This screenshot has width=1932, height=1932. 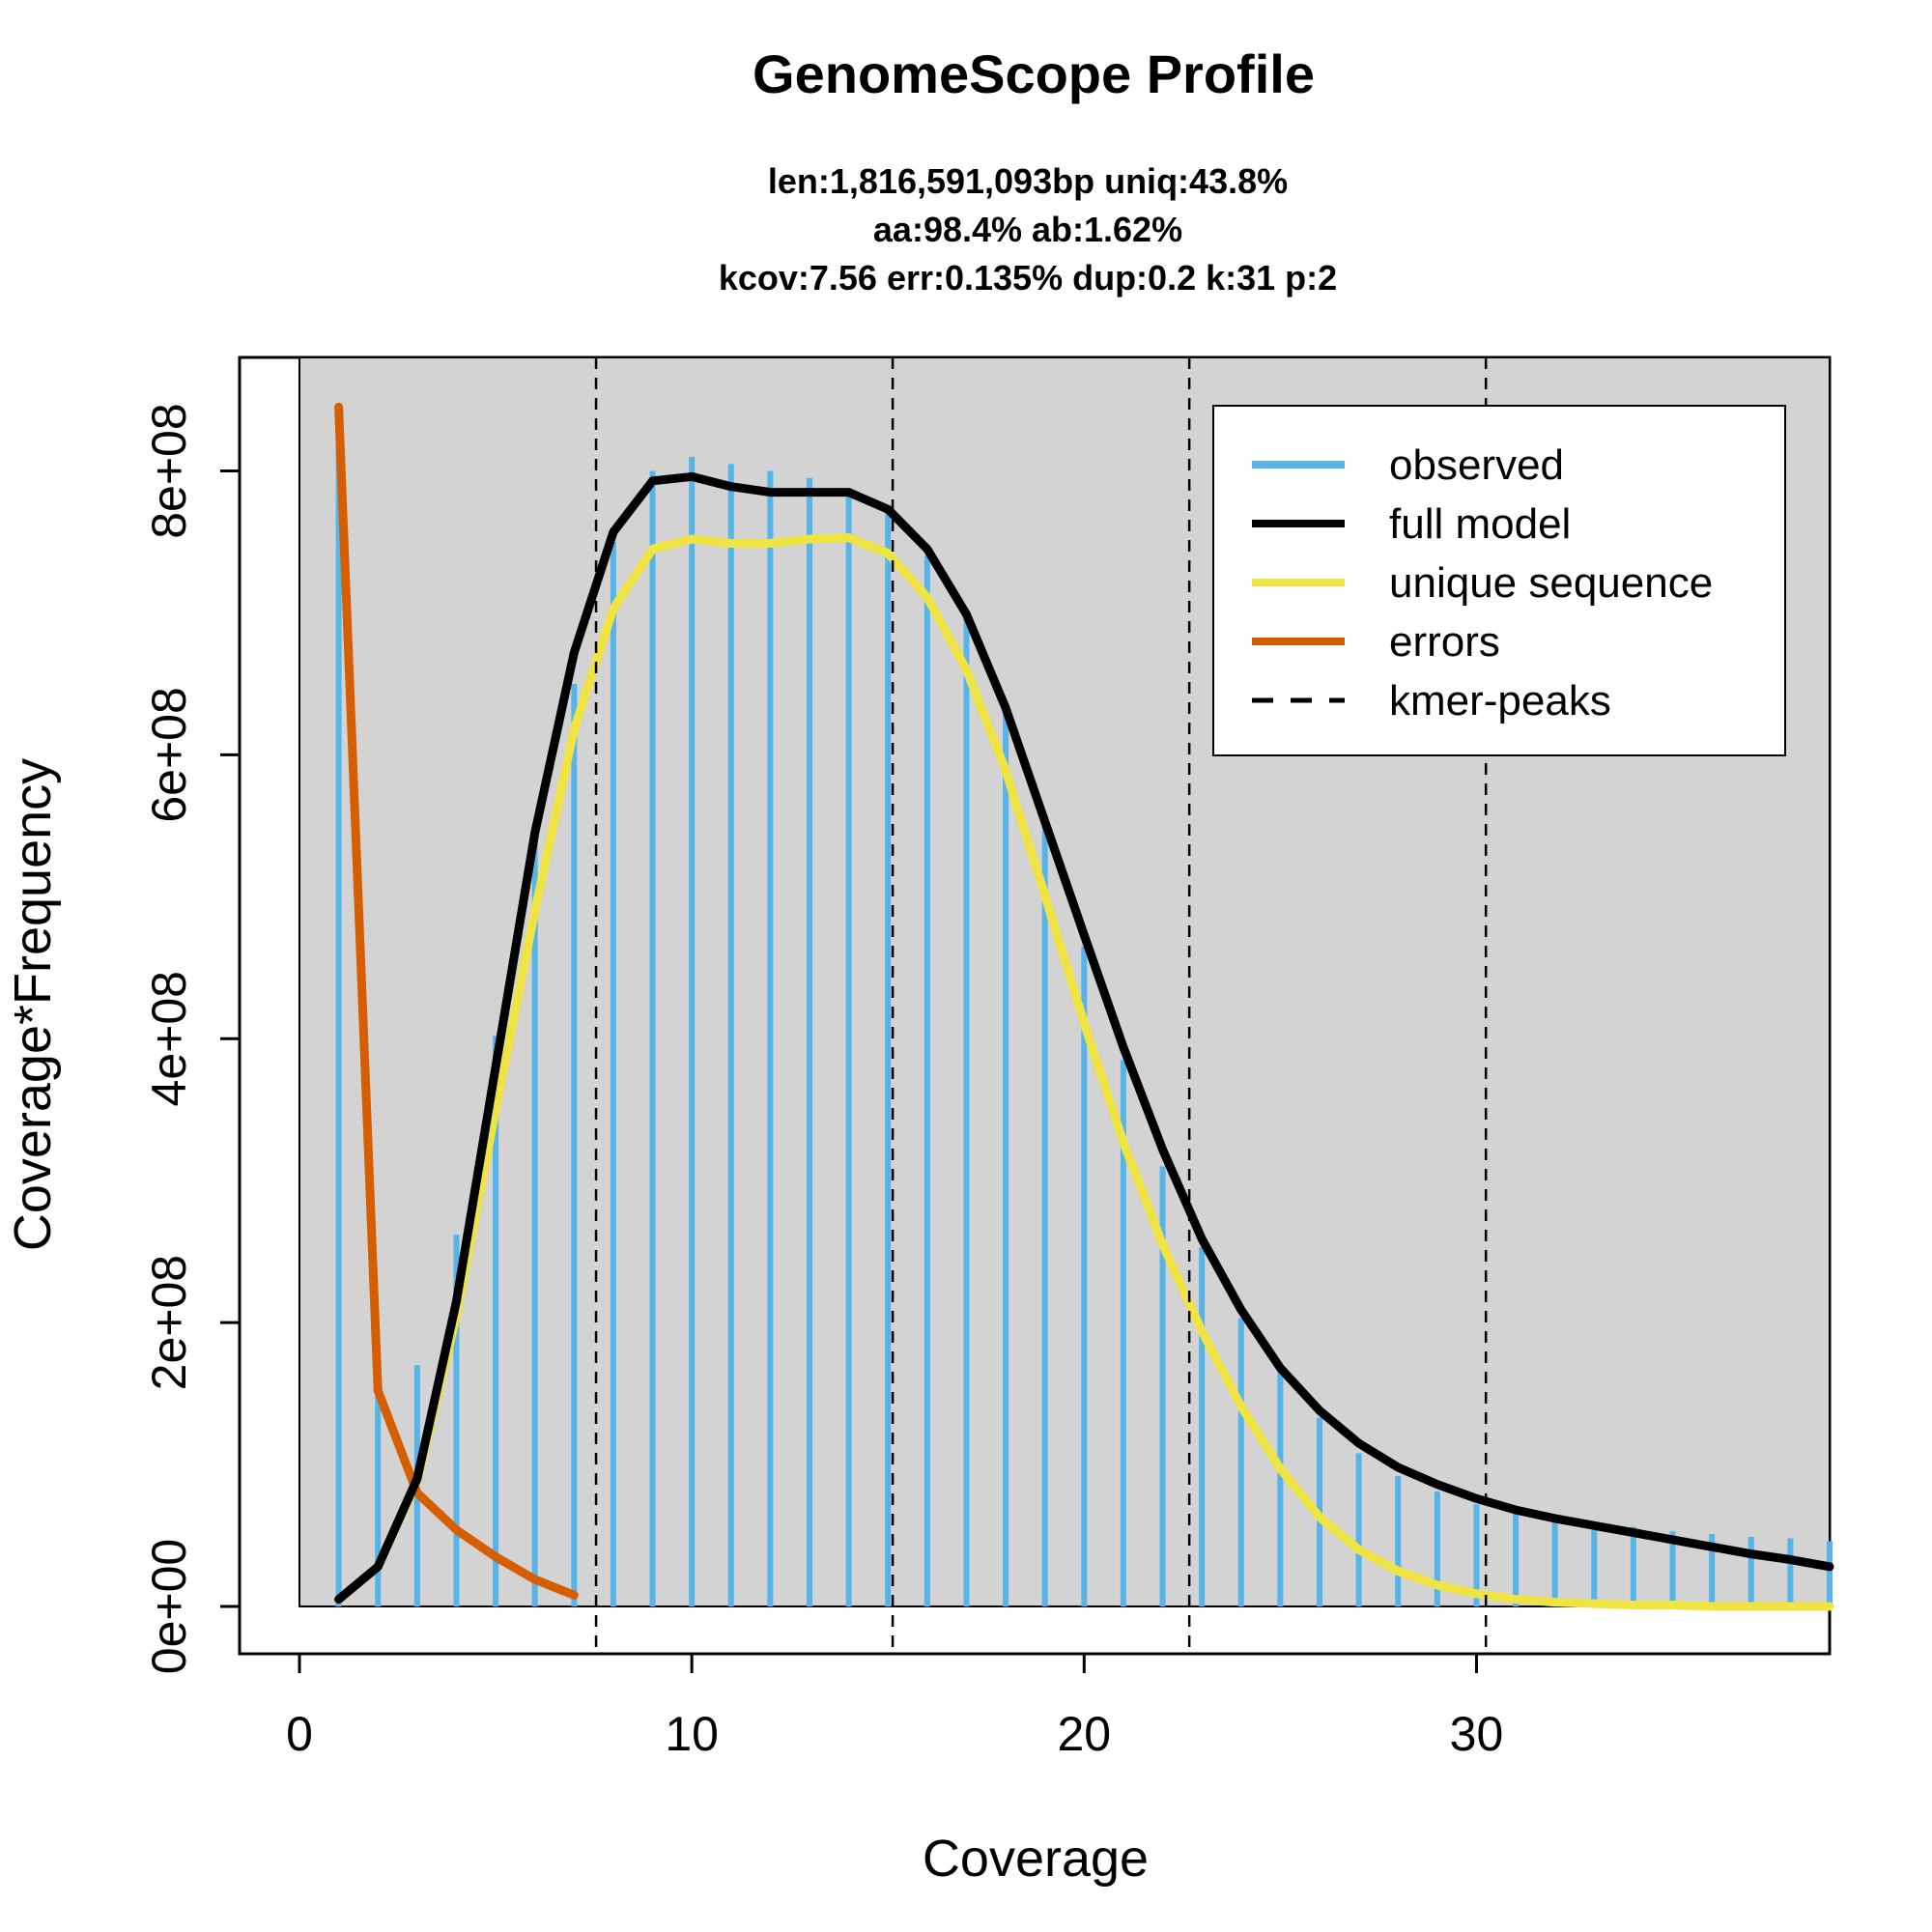 I want to click on y-tick-label-0: 0e+00, so click(x=169, y=1606).